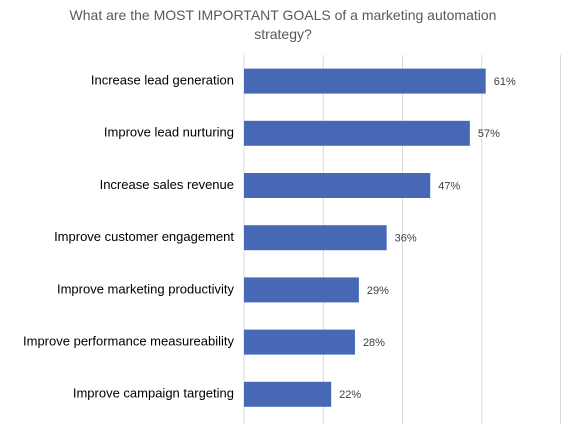 This screenshot has width=561, height=424. What do you see at coordinates (374, 343) in the screenshot?
I see `value-label: 28%` at bounding box center [374, 343].